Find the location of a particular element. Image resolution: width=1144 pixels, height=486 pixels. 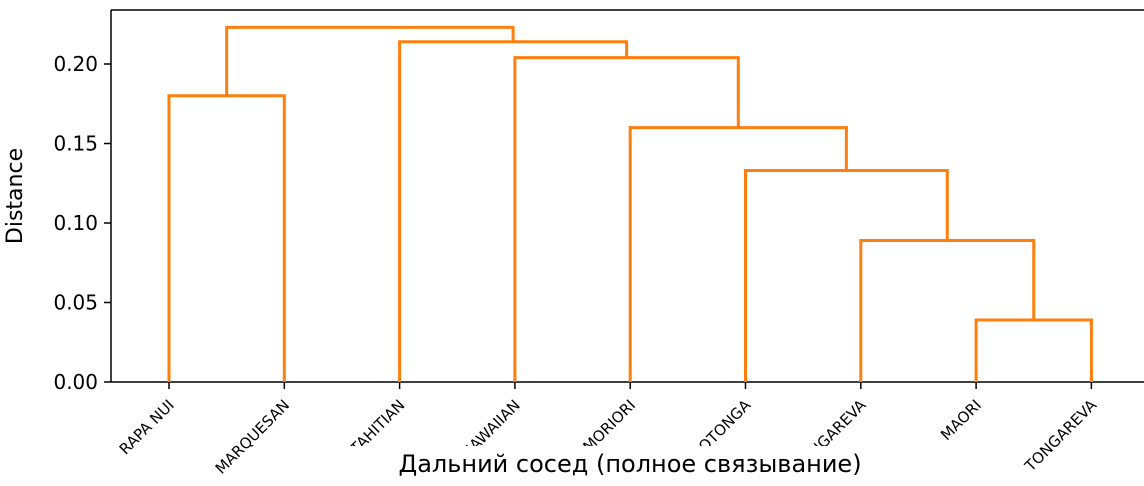

y-axis-ticks: 0.00 0.05 0.10 0.15 0.20 is located at coordinates (82, 223).